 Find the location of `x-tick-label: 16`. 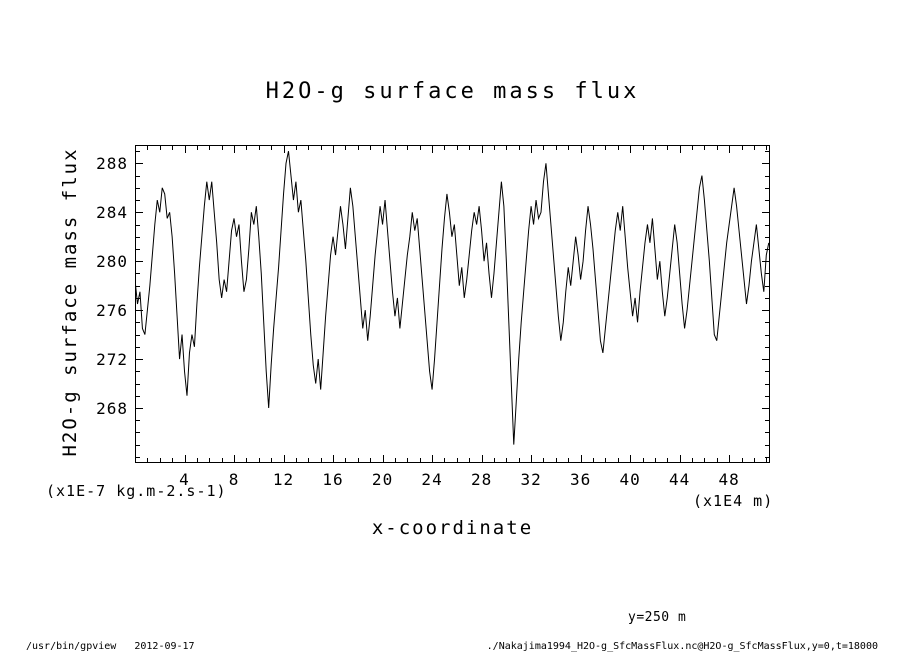

x-tick-label: 16 is located at coordinates (333, 479).